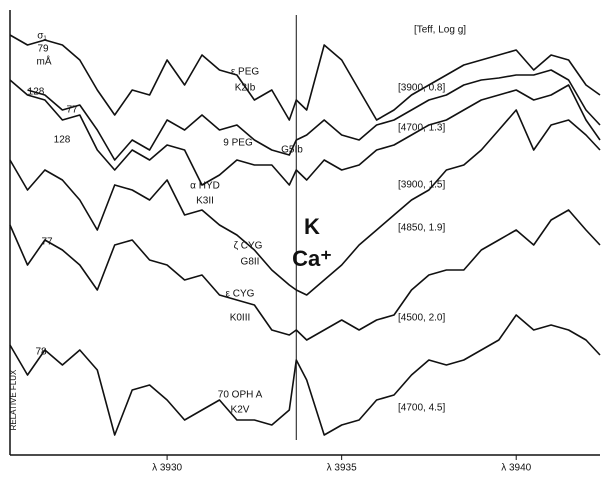 The width and height of the screenshot is (603, 478). I want to click on ew-label: 79, so click(43, 49).